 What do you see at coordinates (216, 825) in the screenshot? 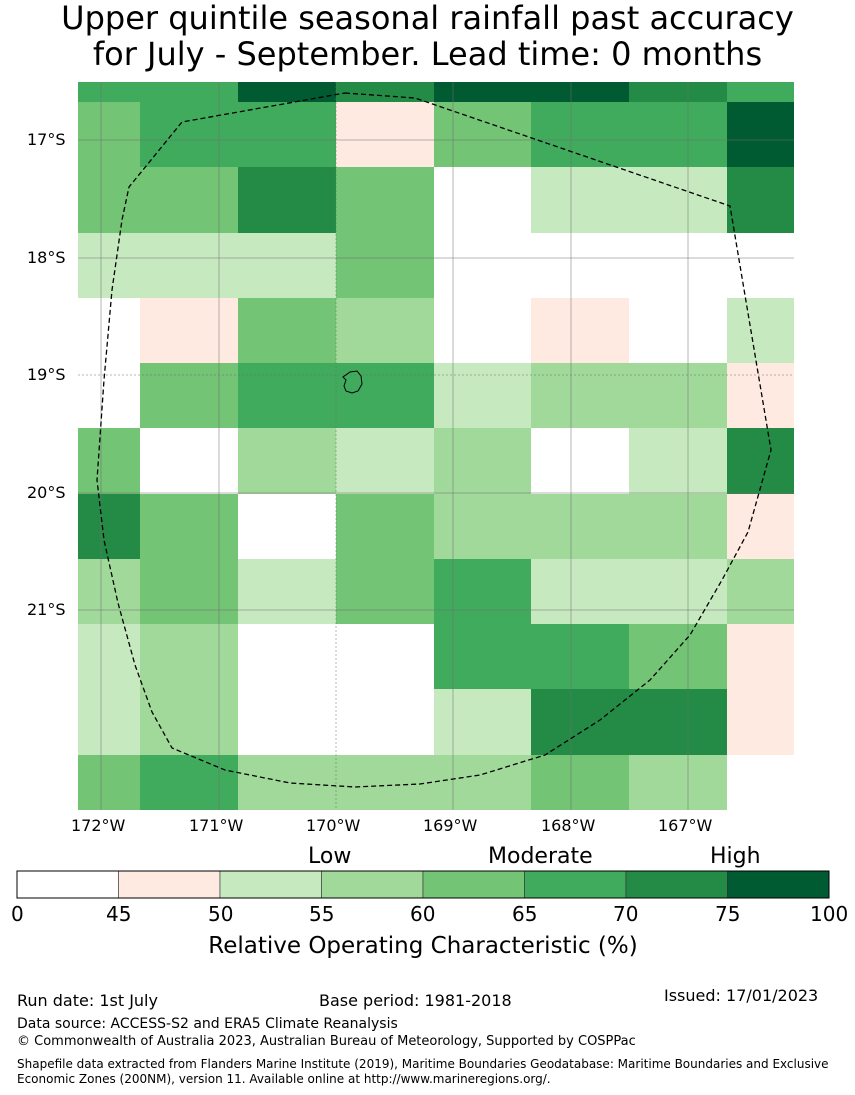
I see `lon-label-171w: 171°W` at bounding box center [216, 825].